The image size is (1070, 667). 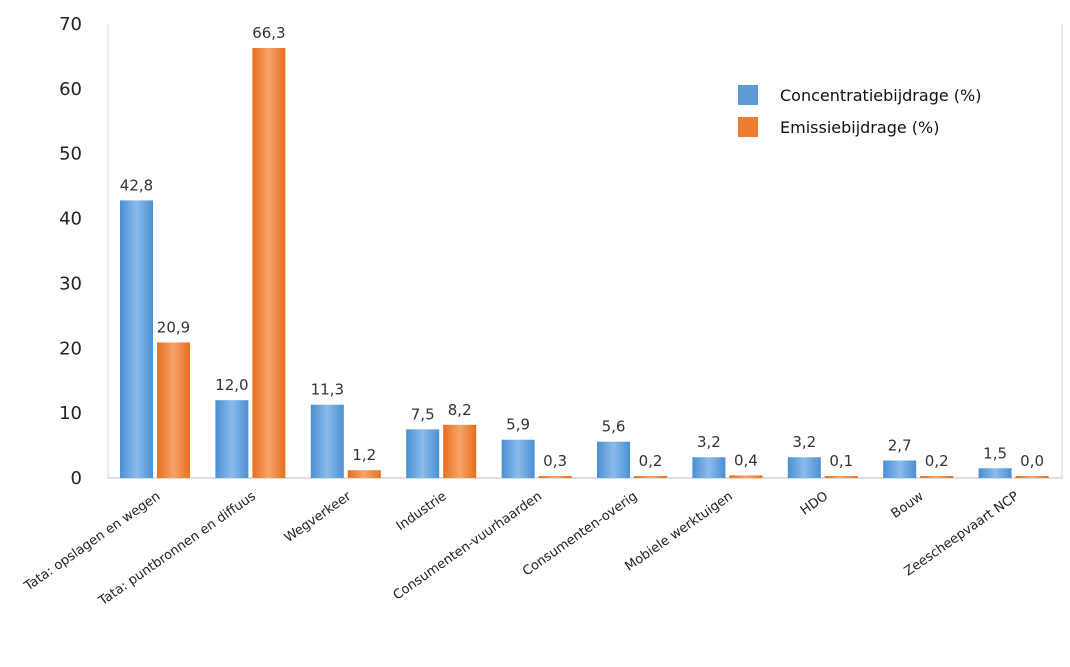 I want to click on y-tick-label: 70, so click(x=70, y=24).